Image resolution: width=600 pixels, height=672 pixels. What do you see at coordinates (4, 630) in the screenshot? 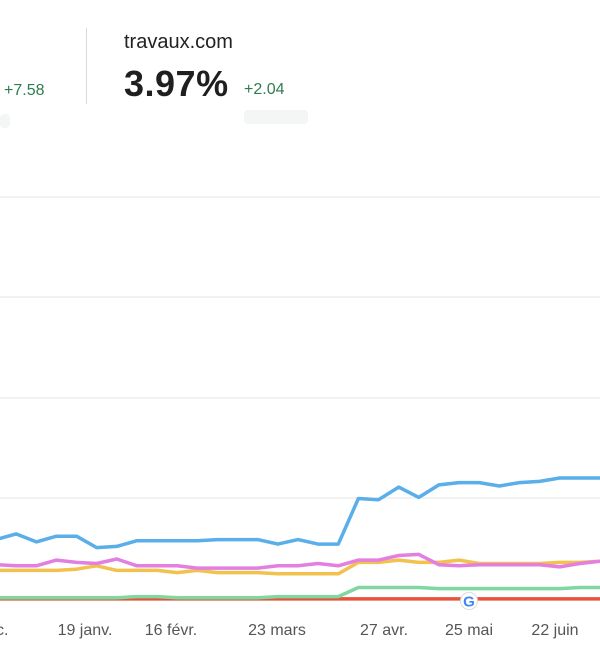
I see `x-tick-label: c.` at bounding box center [4, 630].